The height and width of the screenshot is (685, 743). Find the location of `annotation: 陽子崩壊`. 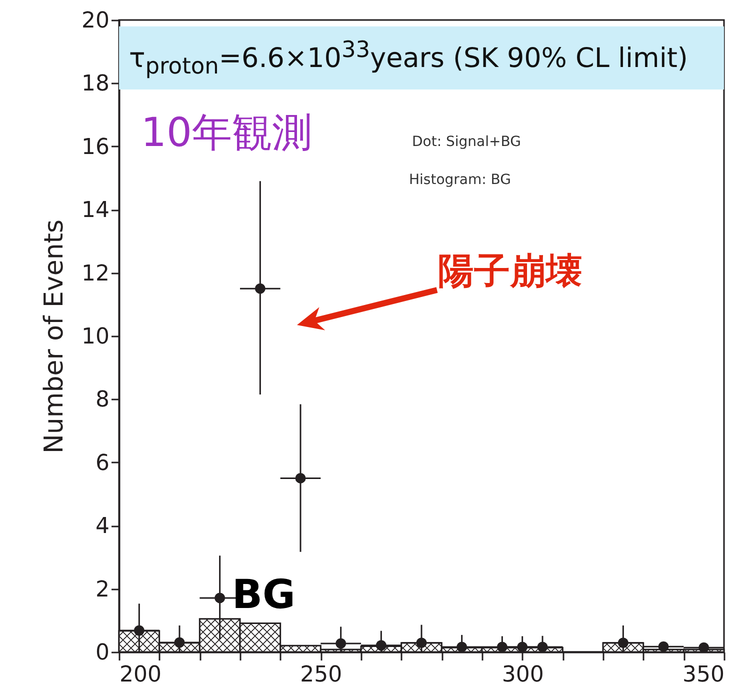

annotation: 陽子崩壊 is located at coordinates (510, 272).